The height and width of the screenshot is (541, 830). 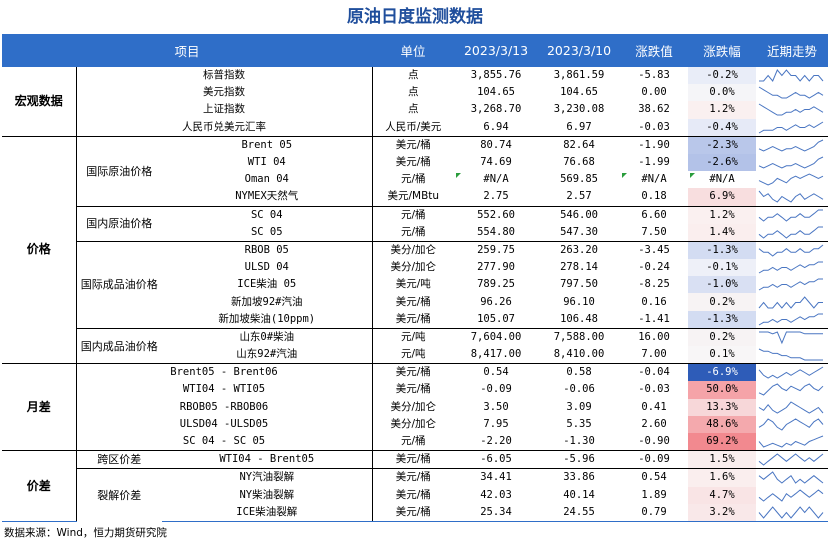 I want to click on table-row: 人民币兑美元汇率 人民币/美元 6.94 6.97 -0.03 -0.4%, so click(x=415, y=127).